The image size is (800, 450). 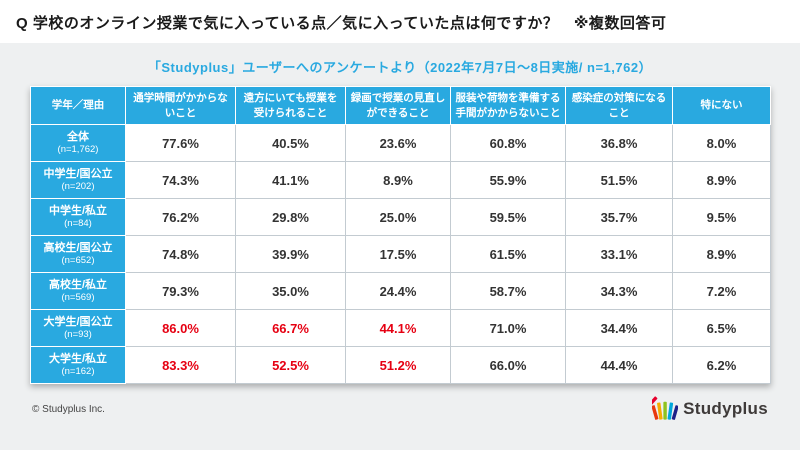 I want to click on row-label-text: 全体, so click(x=78, y=136).